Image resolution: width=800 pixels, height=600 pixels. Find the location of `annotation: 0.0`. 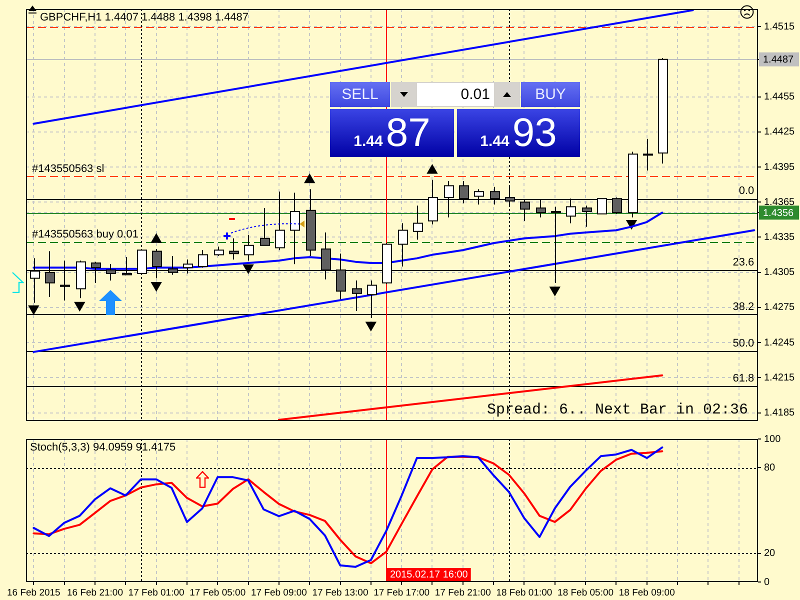

annotation: 0.0 is located at coordinates (746, 191).